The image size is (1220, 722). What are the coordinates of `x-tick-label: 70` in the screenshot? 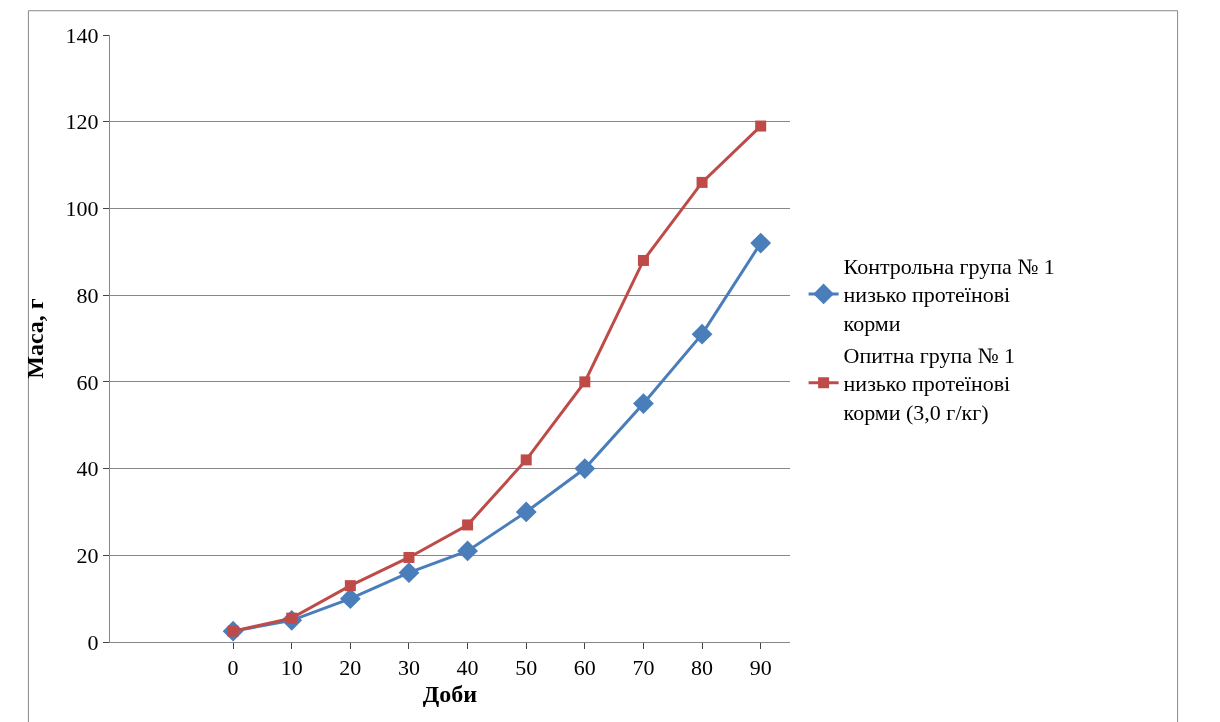 It's located at (643, 668).